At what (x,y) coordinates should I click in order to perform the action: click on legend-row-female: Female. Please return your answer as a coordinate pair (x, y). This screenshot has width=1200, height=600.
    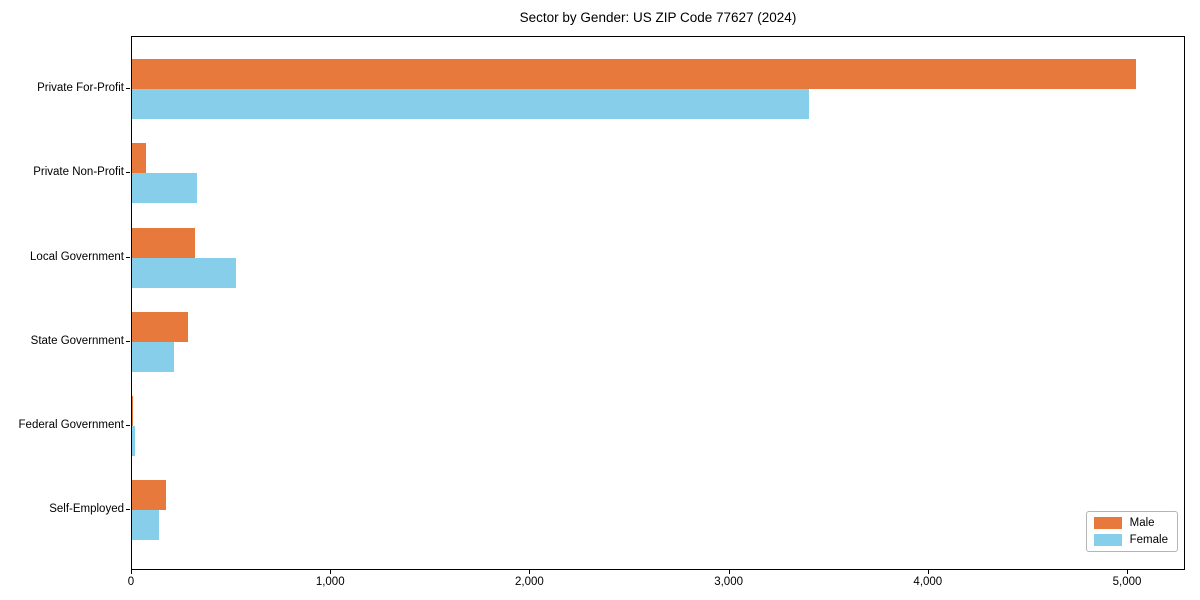
    Looking at the image, I should click on (1130, 540).